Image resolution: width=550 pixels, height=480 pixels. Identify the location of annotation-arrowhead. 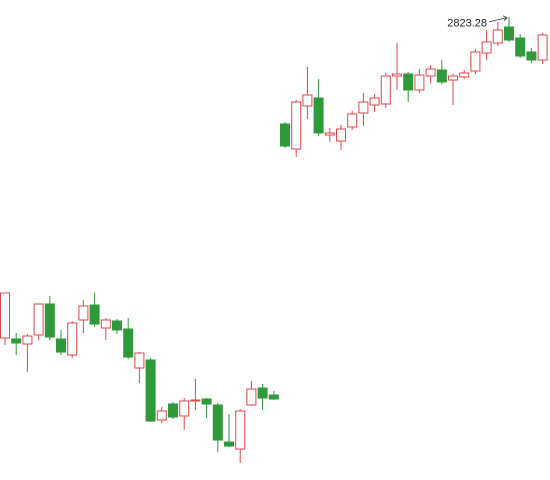
(505, 18).